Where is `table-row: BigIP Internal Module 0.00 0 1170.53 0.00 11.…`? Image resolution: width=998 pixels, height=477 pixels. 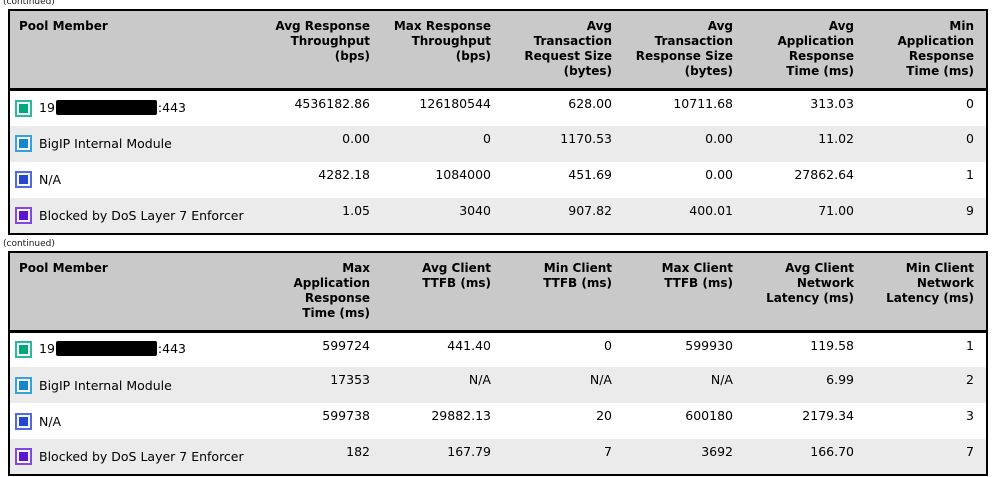 table-row: BigIP Internal Module 0.00 0 1170.53 0.00 11.… is located at coordinates (498, 143).